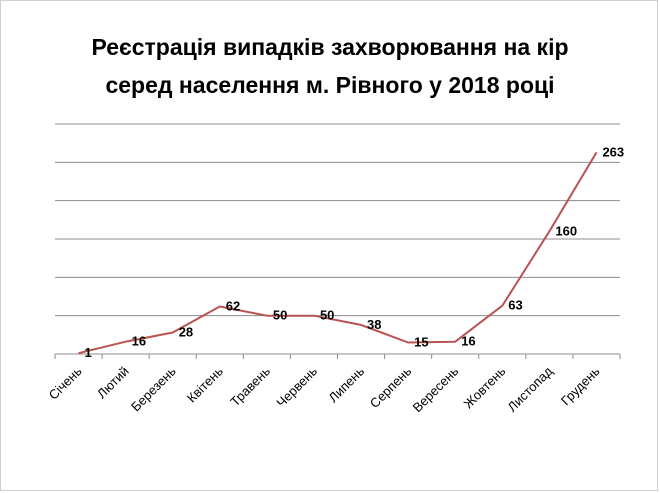 Image resolution: width=660 pixels, height=493 pixels. What do you see at coordinates (374, 324) in the screenshot?
I see `data-label-7: 38` at bounding box center [374, 324].